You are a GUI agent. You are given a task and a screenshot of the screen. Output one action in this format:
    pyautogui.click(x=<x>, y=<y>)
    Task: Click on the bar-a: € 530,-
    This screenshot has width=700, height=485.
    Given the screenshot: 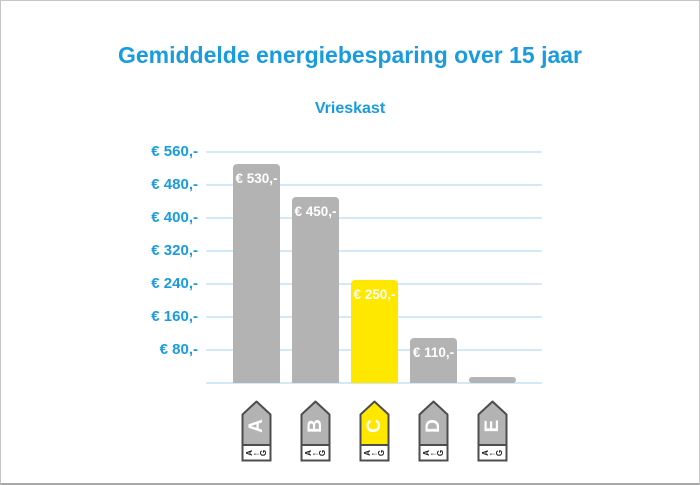 What is the action you would take?
    pyautogui.click(x=256, y=273)
    